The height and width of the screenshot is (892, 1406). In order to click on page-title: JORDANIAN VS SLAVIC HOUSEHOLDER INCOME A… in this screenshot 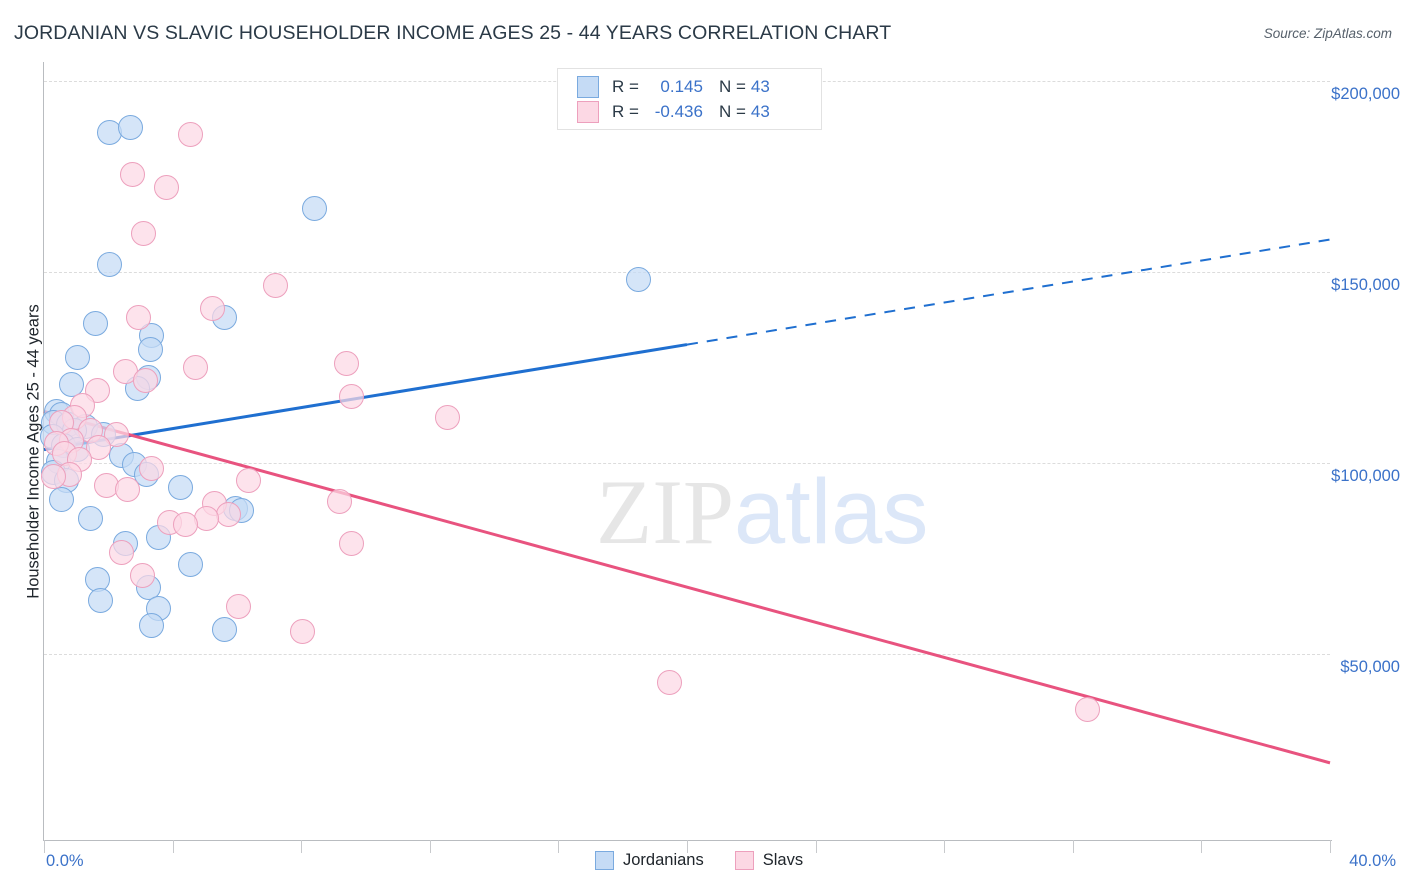, I will do `click(453, 33)`.